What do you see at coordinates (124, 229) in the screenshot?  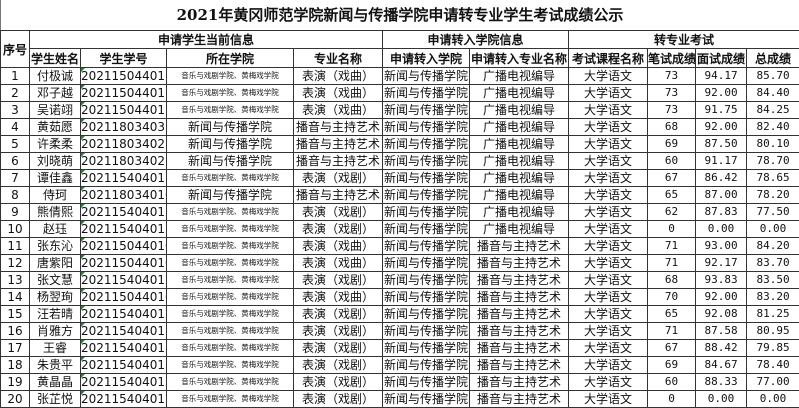 I see `student-id-cell: 2021154040124` at bounding box center [124, 229].